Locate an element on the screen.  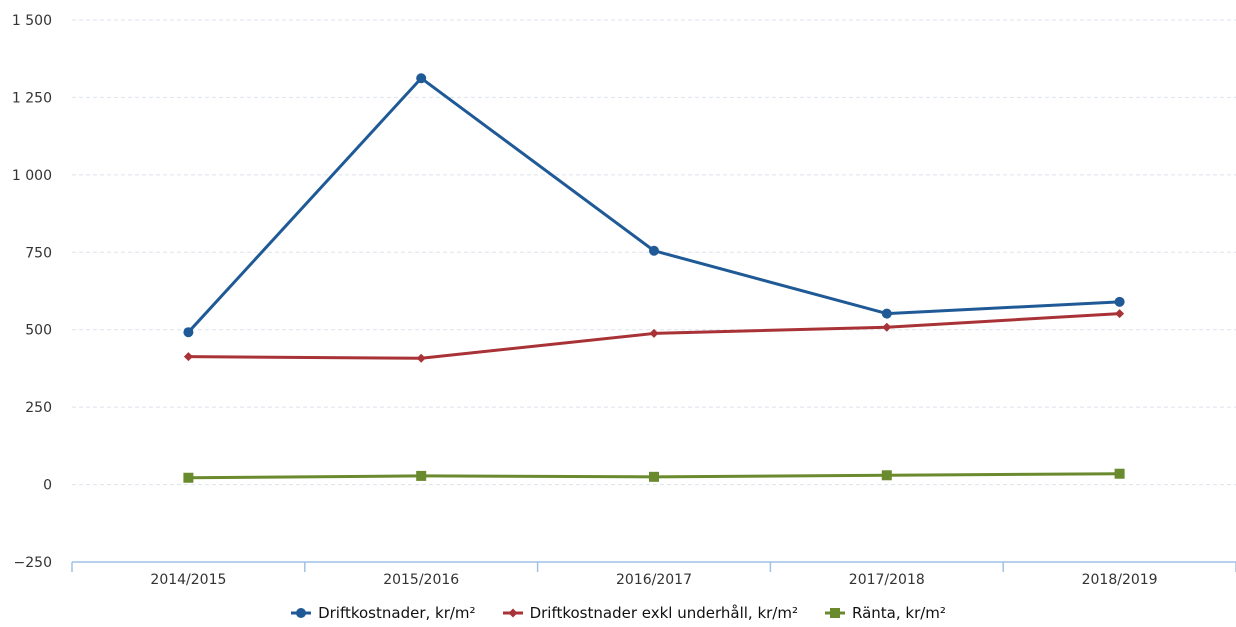
legend-item: Ränta, kr/m² is located at coordinates (885, 613).